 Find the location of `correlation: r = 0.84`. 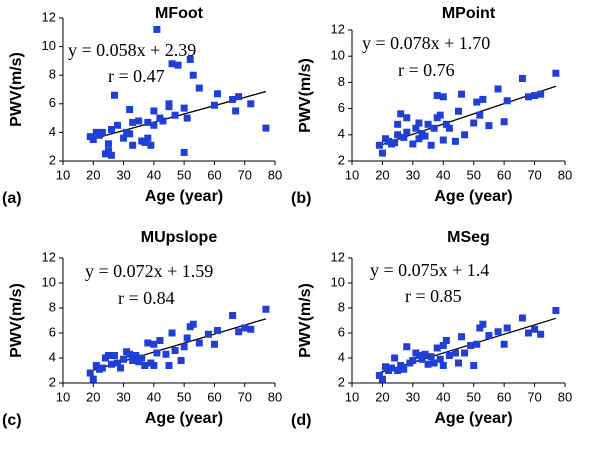

correlation: r = 0.84 is located at coordinates (146, 298).